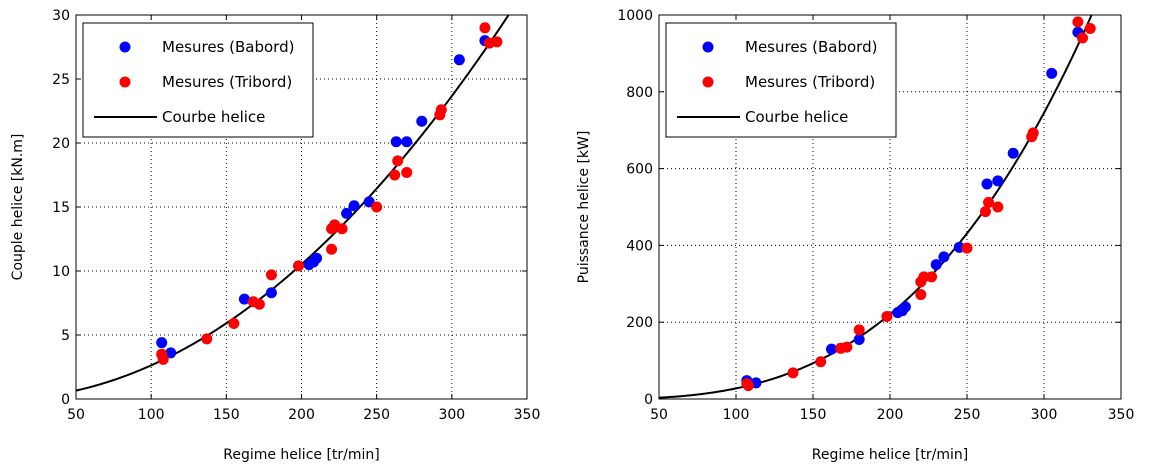 The width and height of the screenshot is (1159, 468). Describe the element at coordinates (61, 16) in the screenshot. I see `y-tick-label: 30` at that location.